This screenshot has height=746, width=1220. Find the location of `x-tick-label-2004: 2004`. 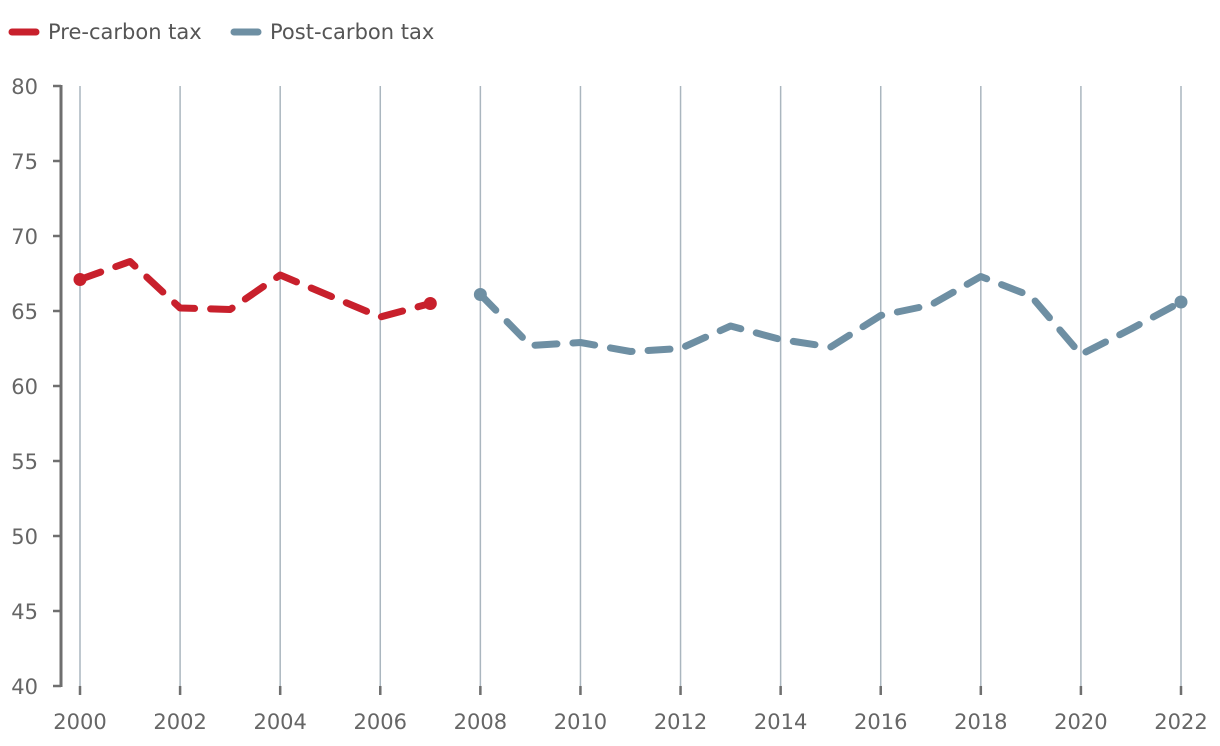

x-tick-label-2004: 2004 is located at coordinates (279, 722).